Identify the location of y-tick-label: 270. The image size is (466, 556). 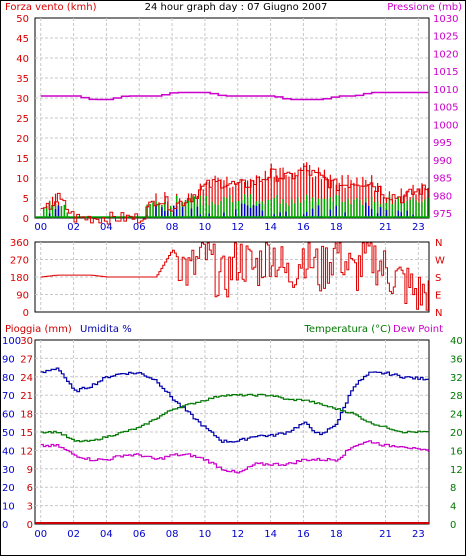
(19, 261).